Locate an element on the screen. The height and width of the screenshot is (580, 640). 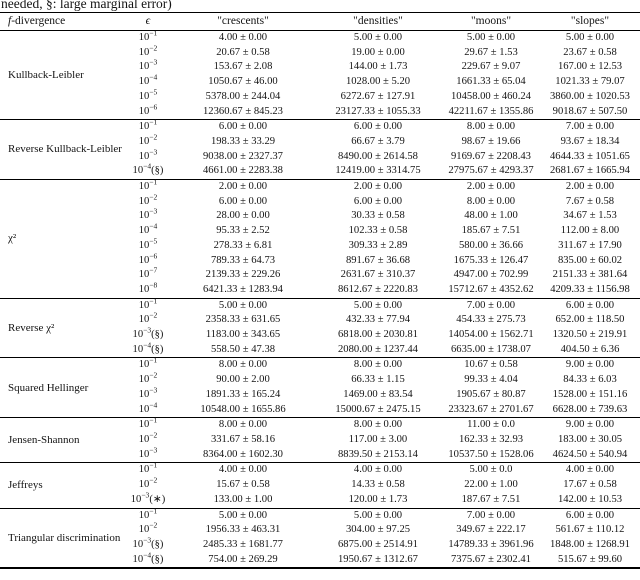
result-value: 84.33 ± 6.03 is located at coordinates (590, 380).